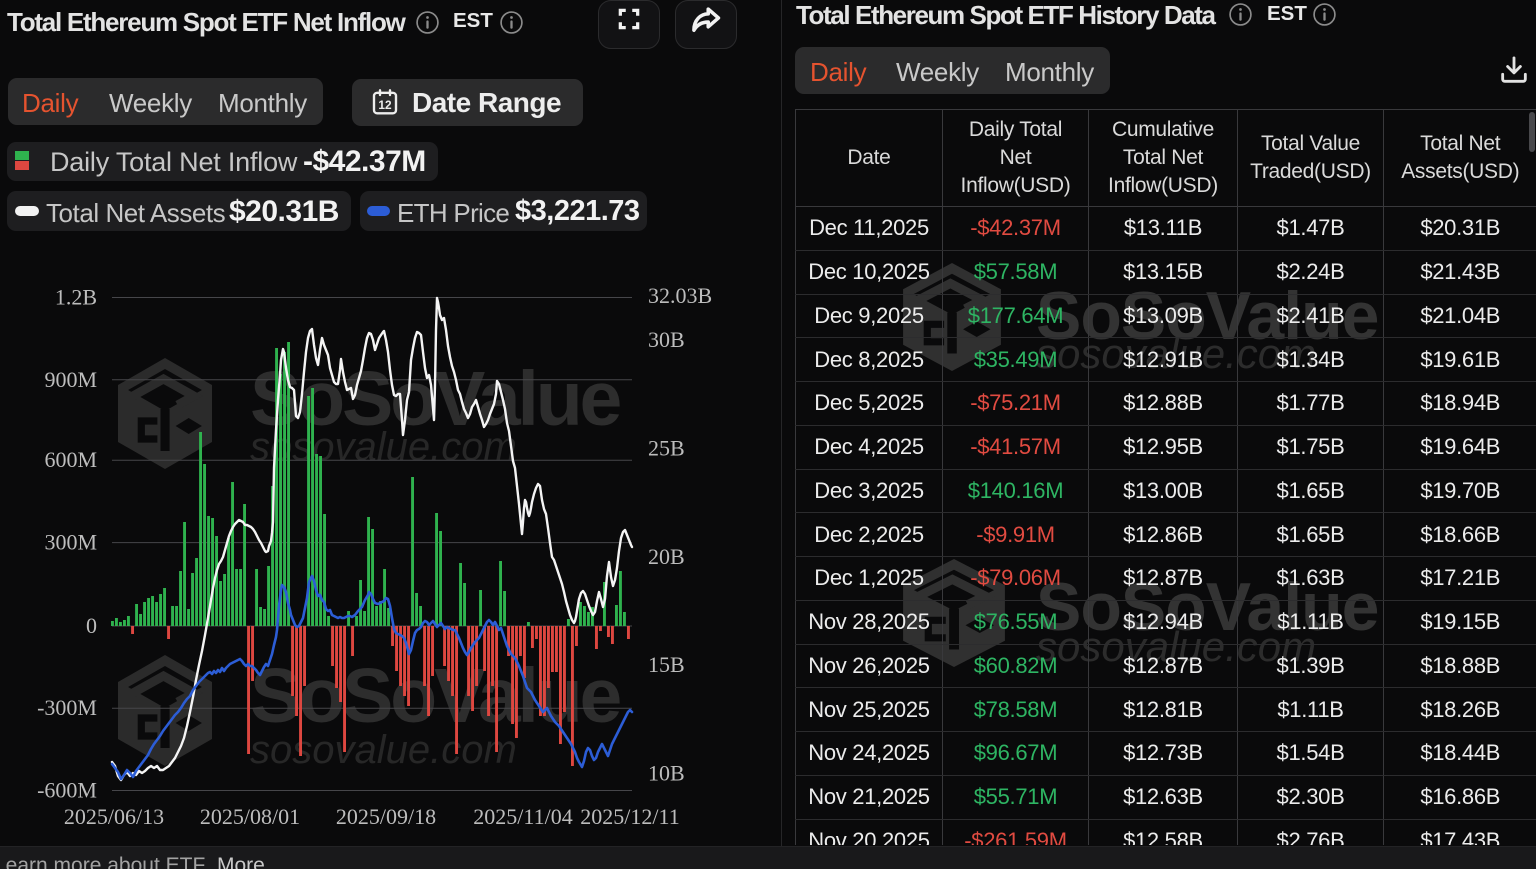  Describe the element at coordinates (522, 816) in the screenshot. I see `svg-text: 2025/11/04` at that location.